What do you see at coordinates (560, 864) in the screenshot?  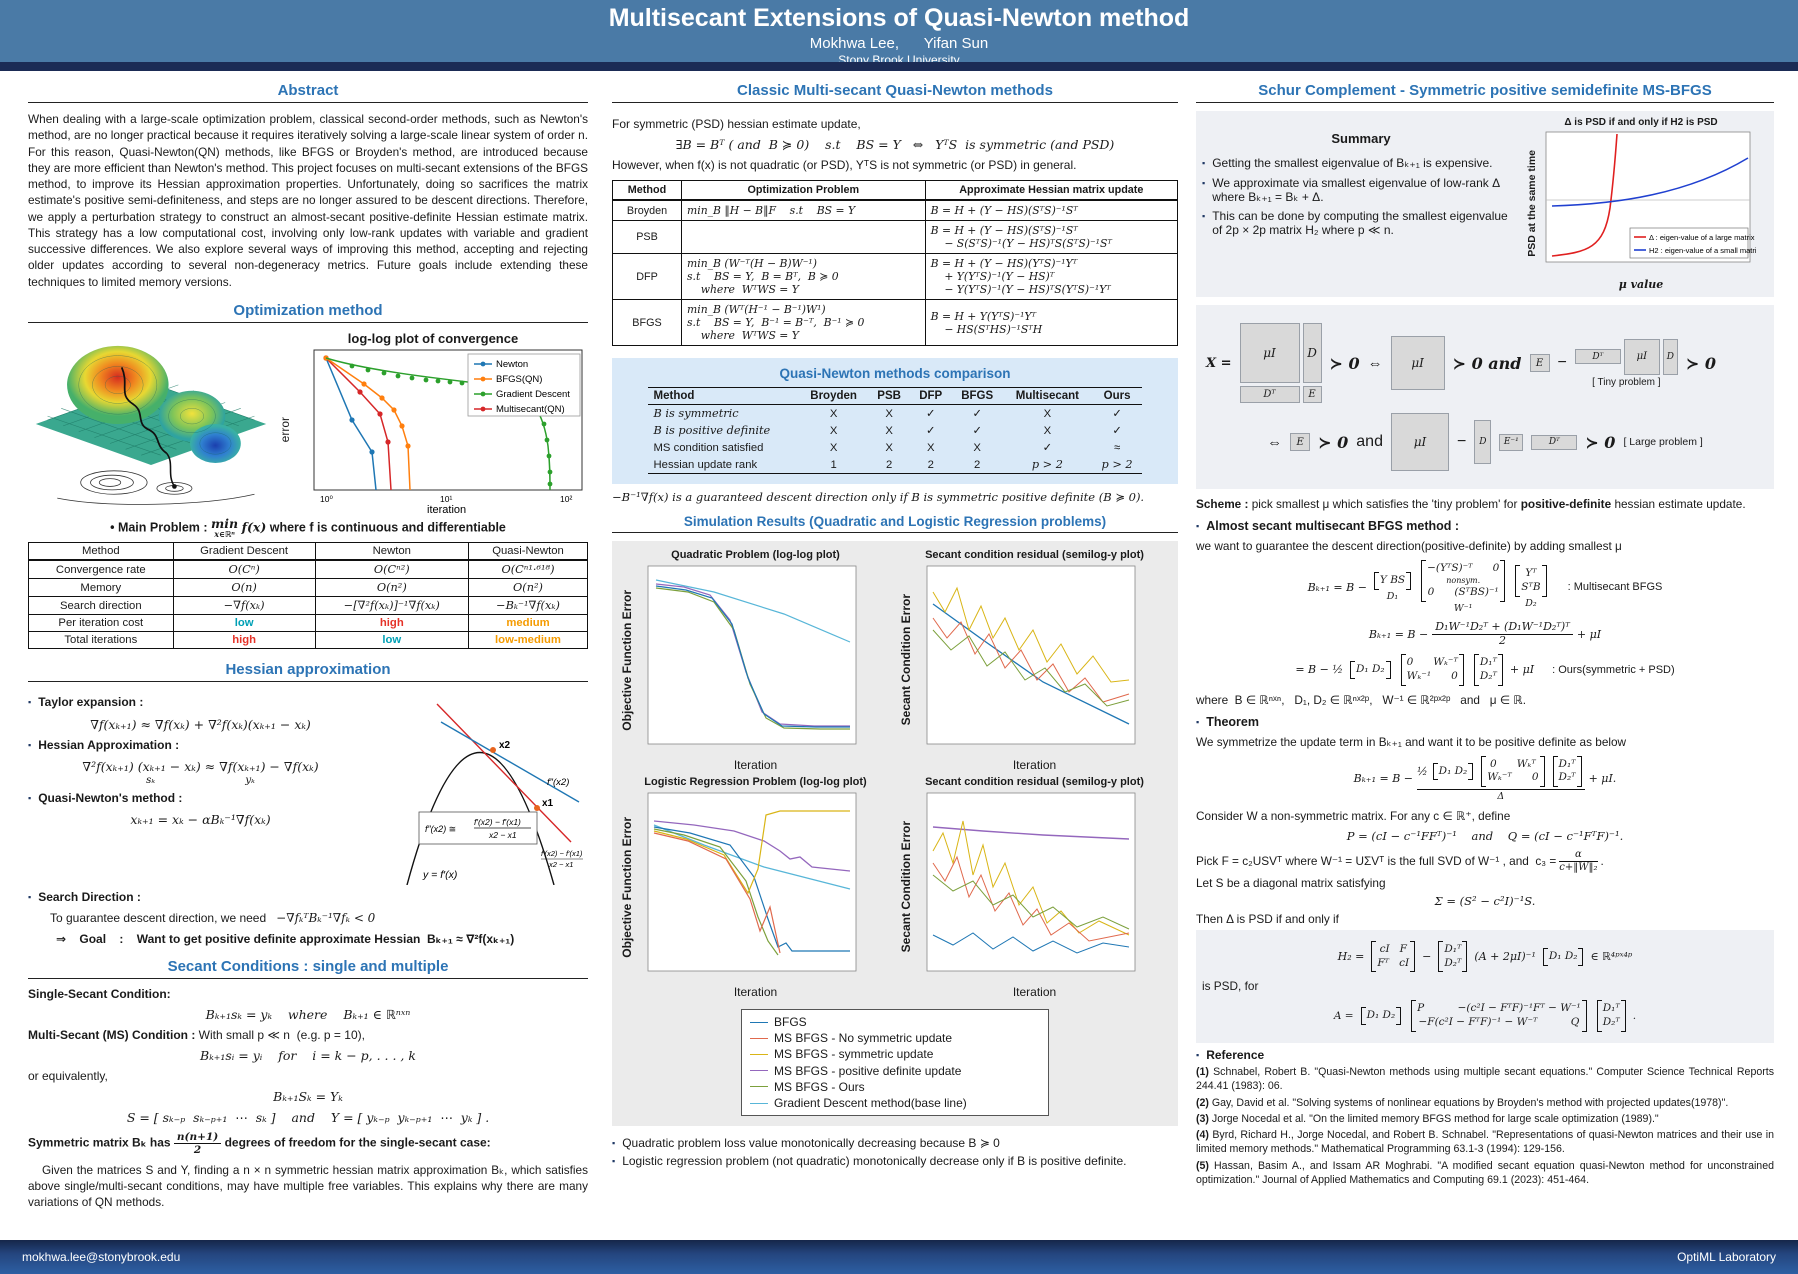 I see `slope-den: x2 − x1` at bounding box center [560, 864].